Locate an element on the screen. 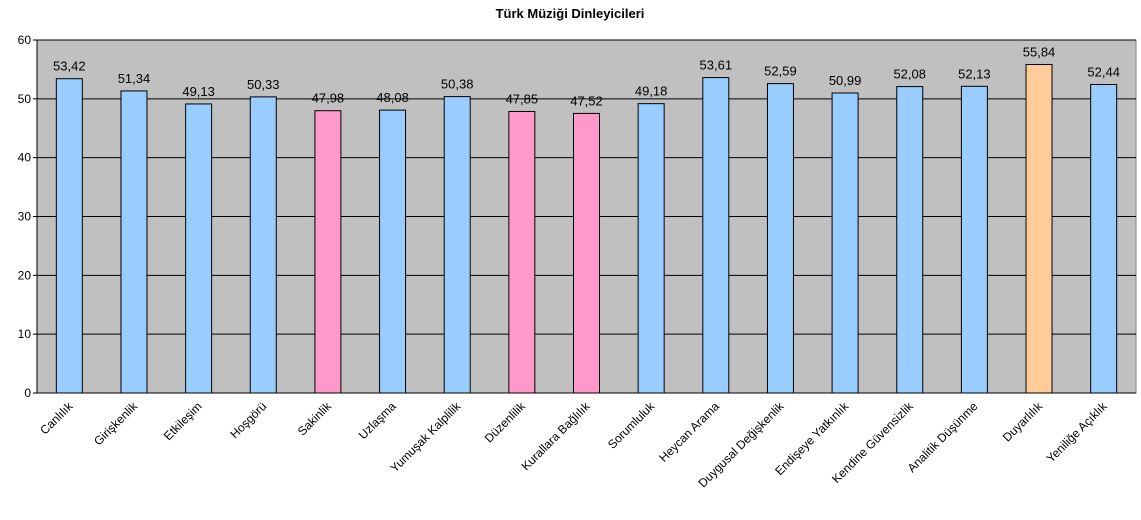 This screenshot has height=520, width=1141. x-tick-label: Duyarlılık is located at coordinates (1023, 422).